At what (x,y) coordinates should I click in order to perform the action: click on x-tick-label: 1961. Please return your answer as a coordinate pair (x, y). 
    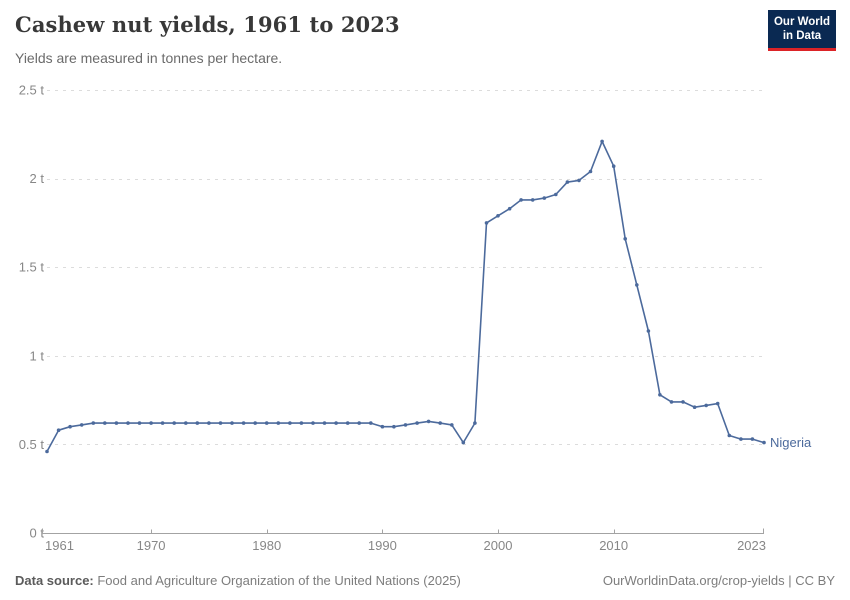
    Looking at the image, I should click on (59, 545).